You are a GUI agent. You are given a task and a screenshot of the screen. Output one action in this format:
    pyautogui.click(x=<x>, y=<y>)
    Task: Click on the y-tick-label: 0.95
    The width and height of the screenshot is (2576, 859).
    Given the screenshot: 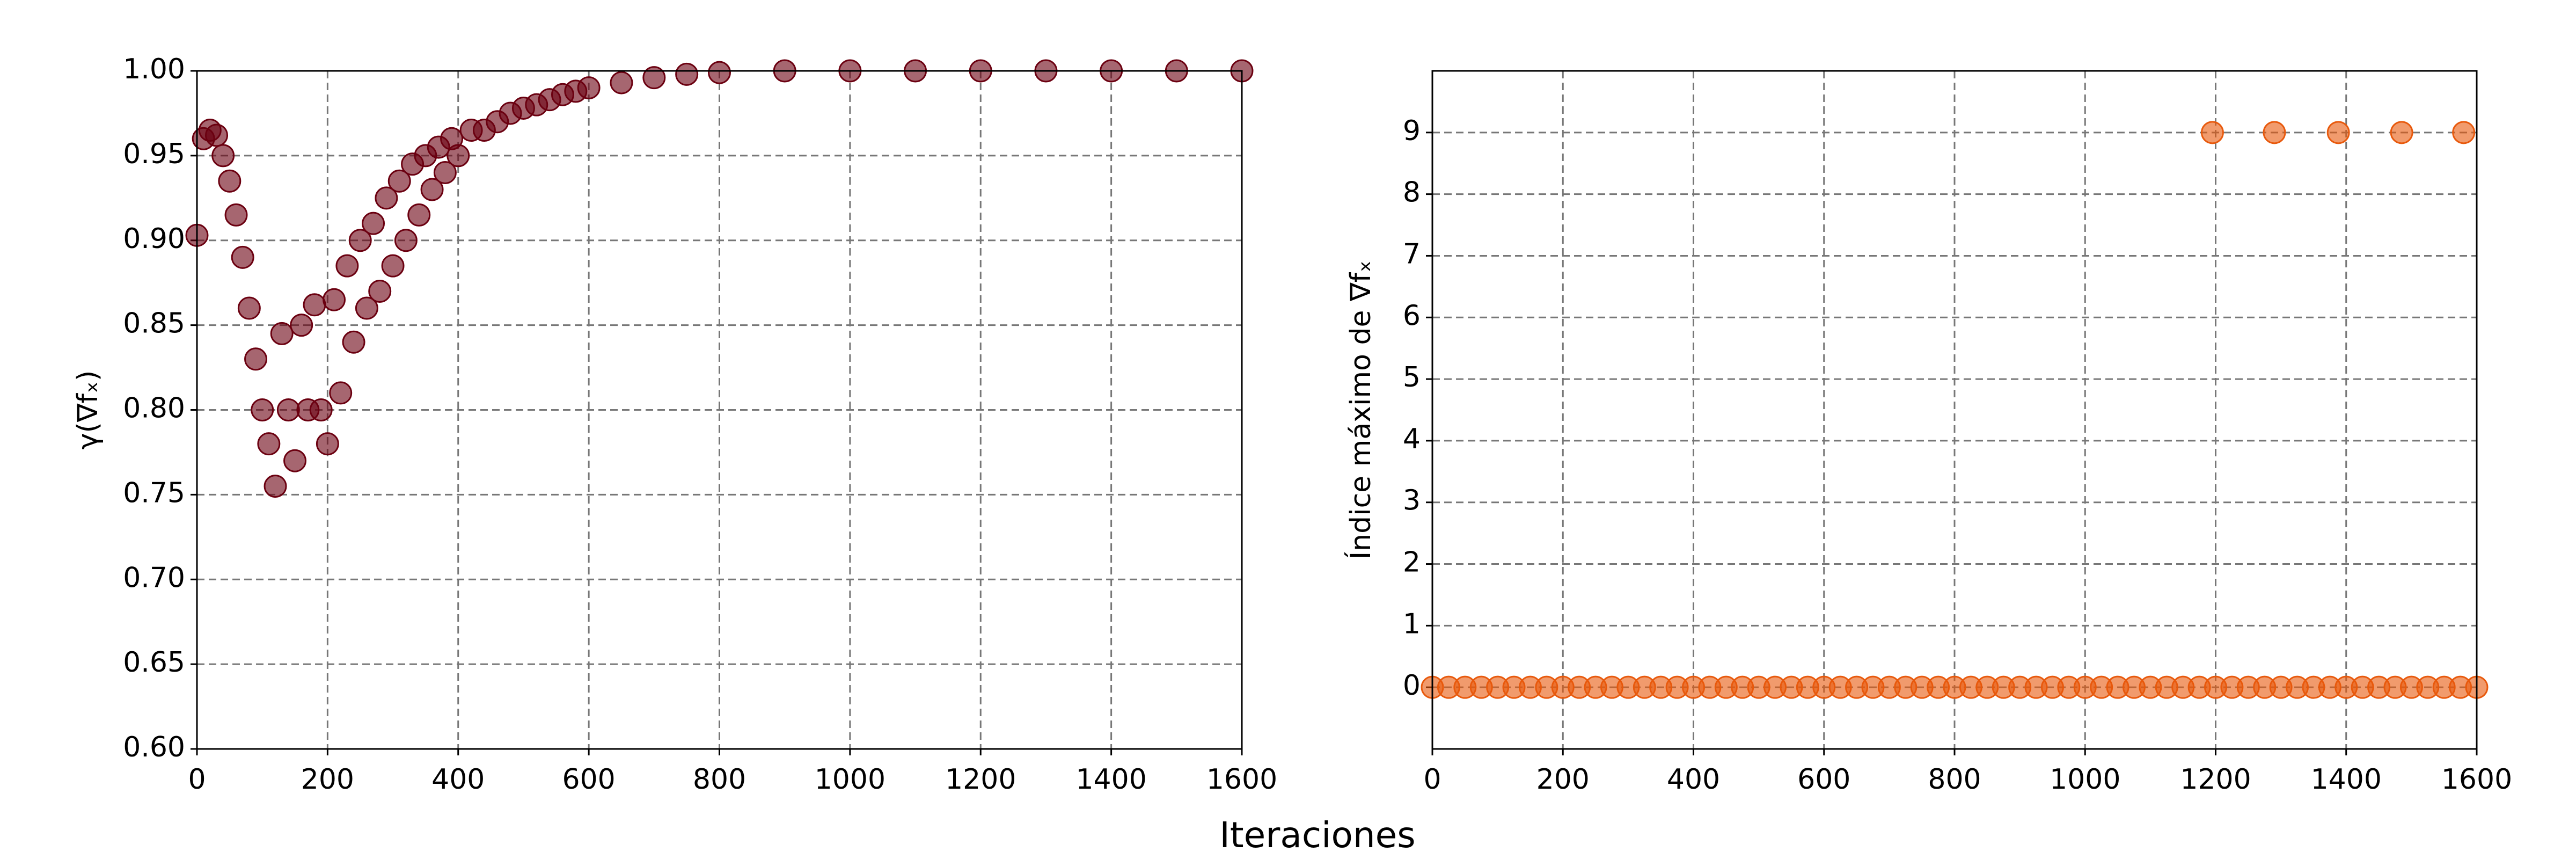 What is the action you would take?
    pyautogui.click(x=154, y=154)
    